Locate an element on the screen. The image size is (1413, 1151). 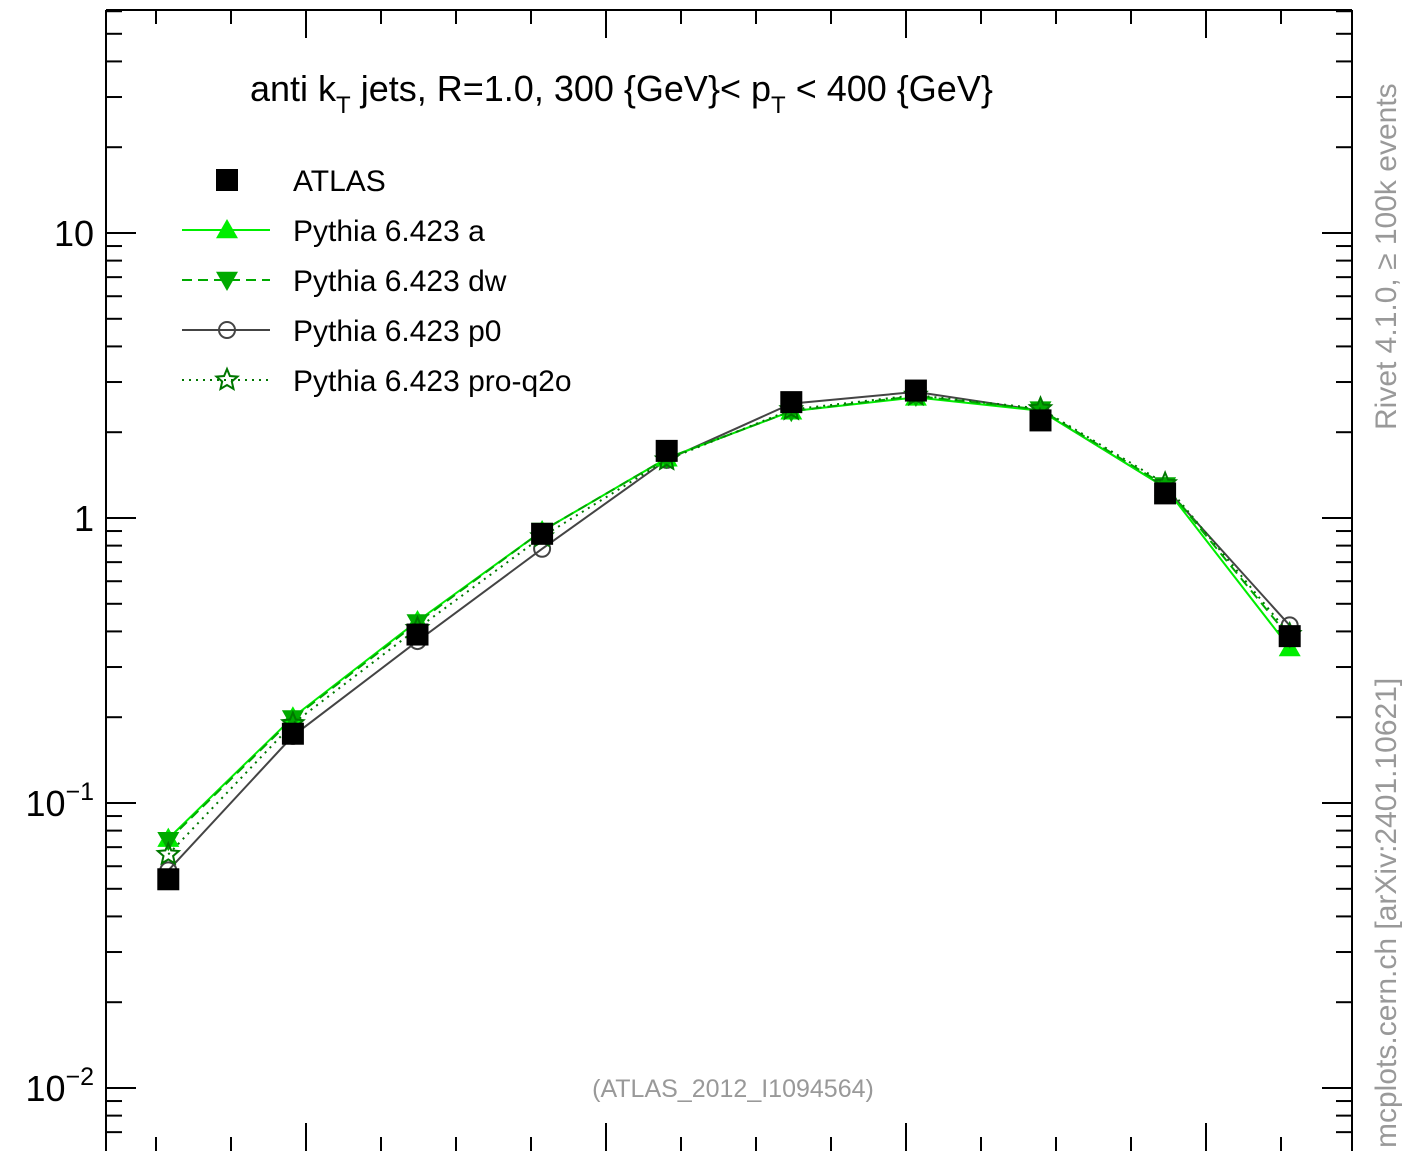
y-tick-label: 10 is located at coordinates (74, 233).